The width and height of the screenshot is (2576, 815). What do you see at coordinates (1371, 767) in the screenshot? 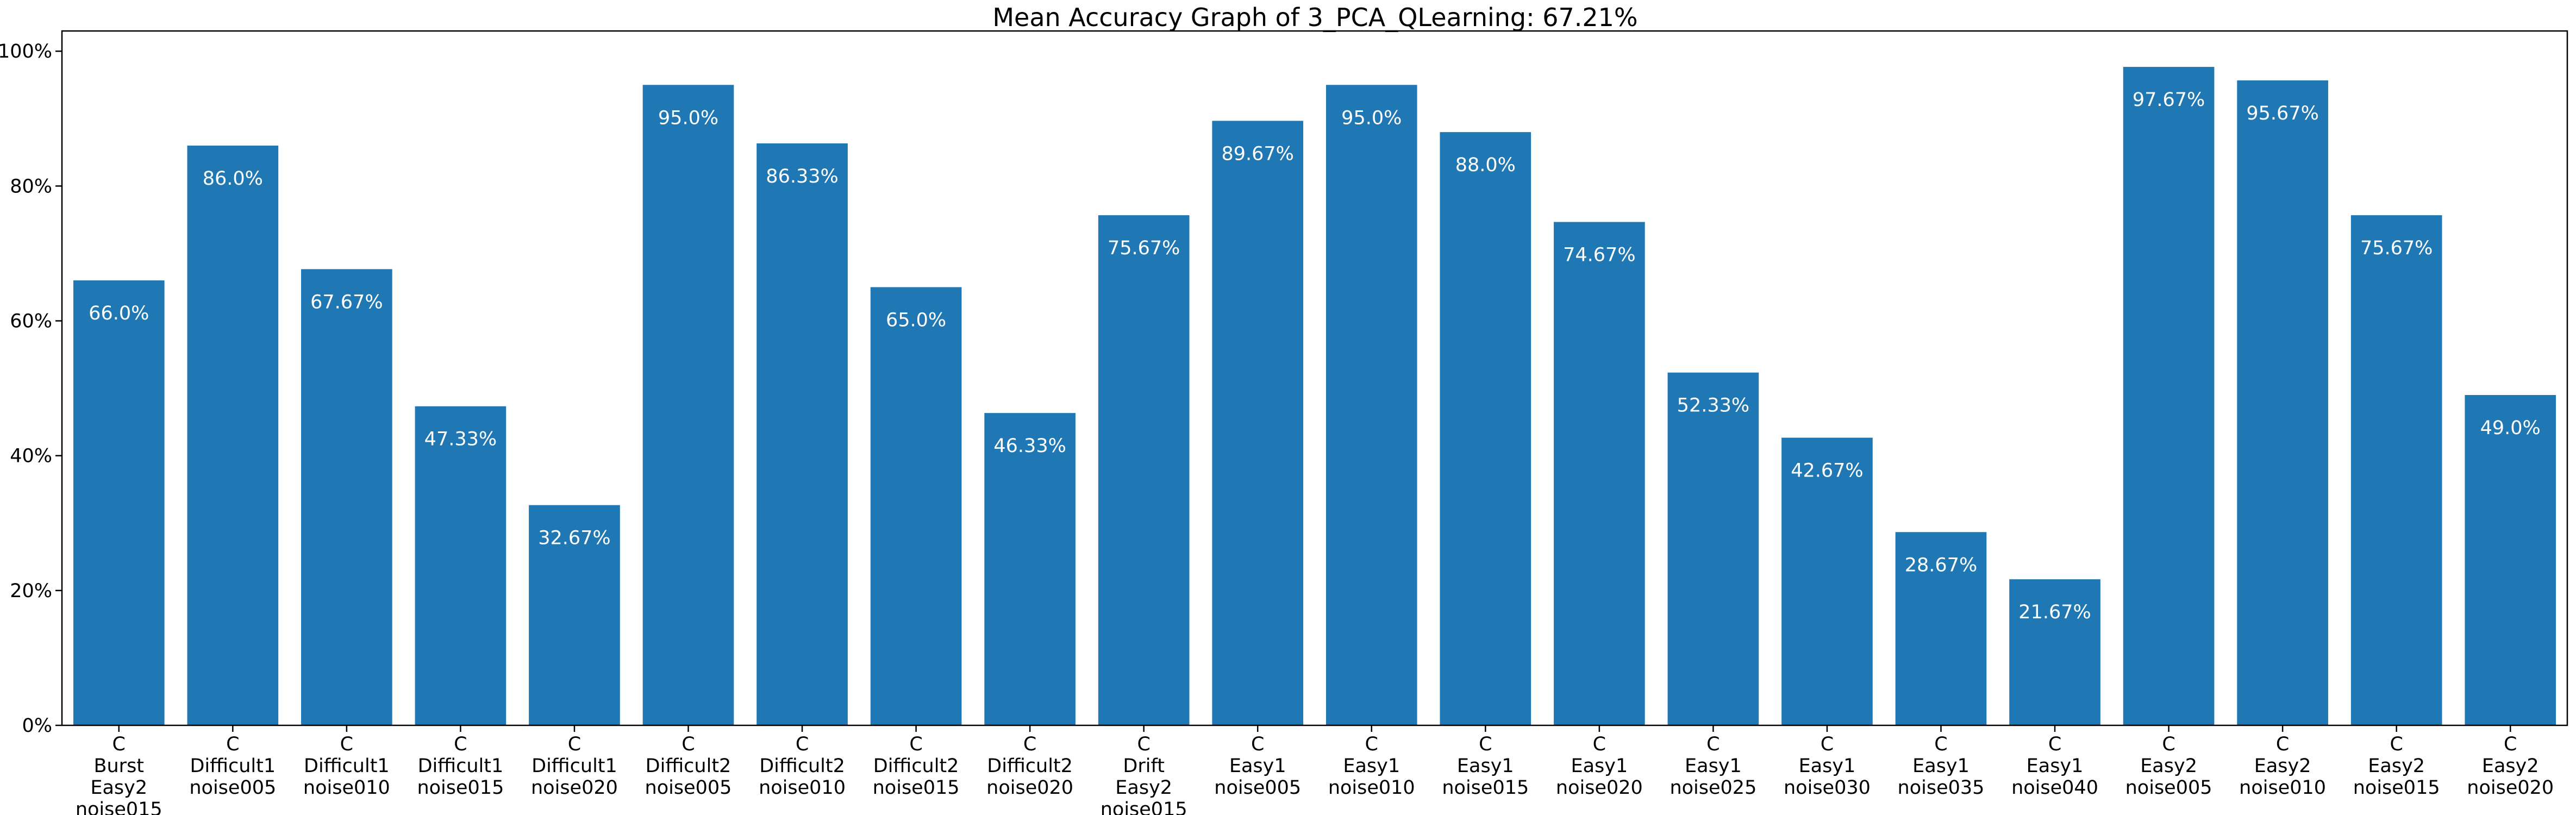
I see `x-tick-label: C Easy1 noise010` at bounding box center [1371, 767].